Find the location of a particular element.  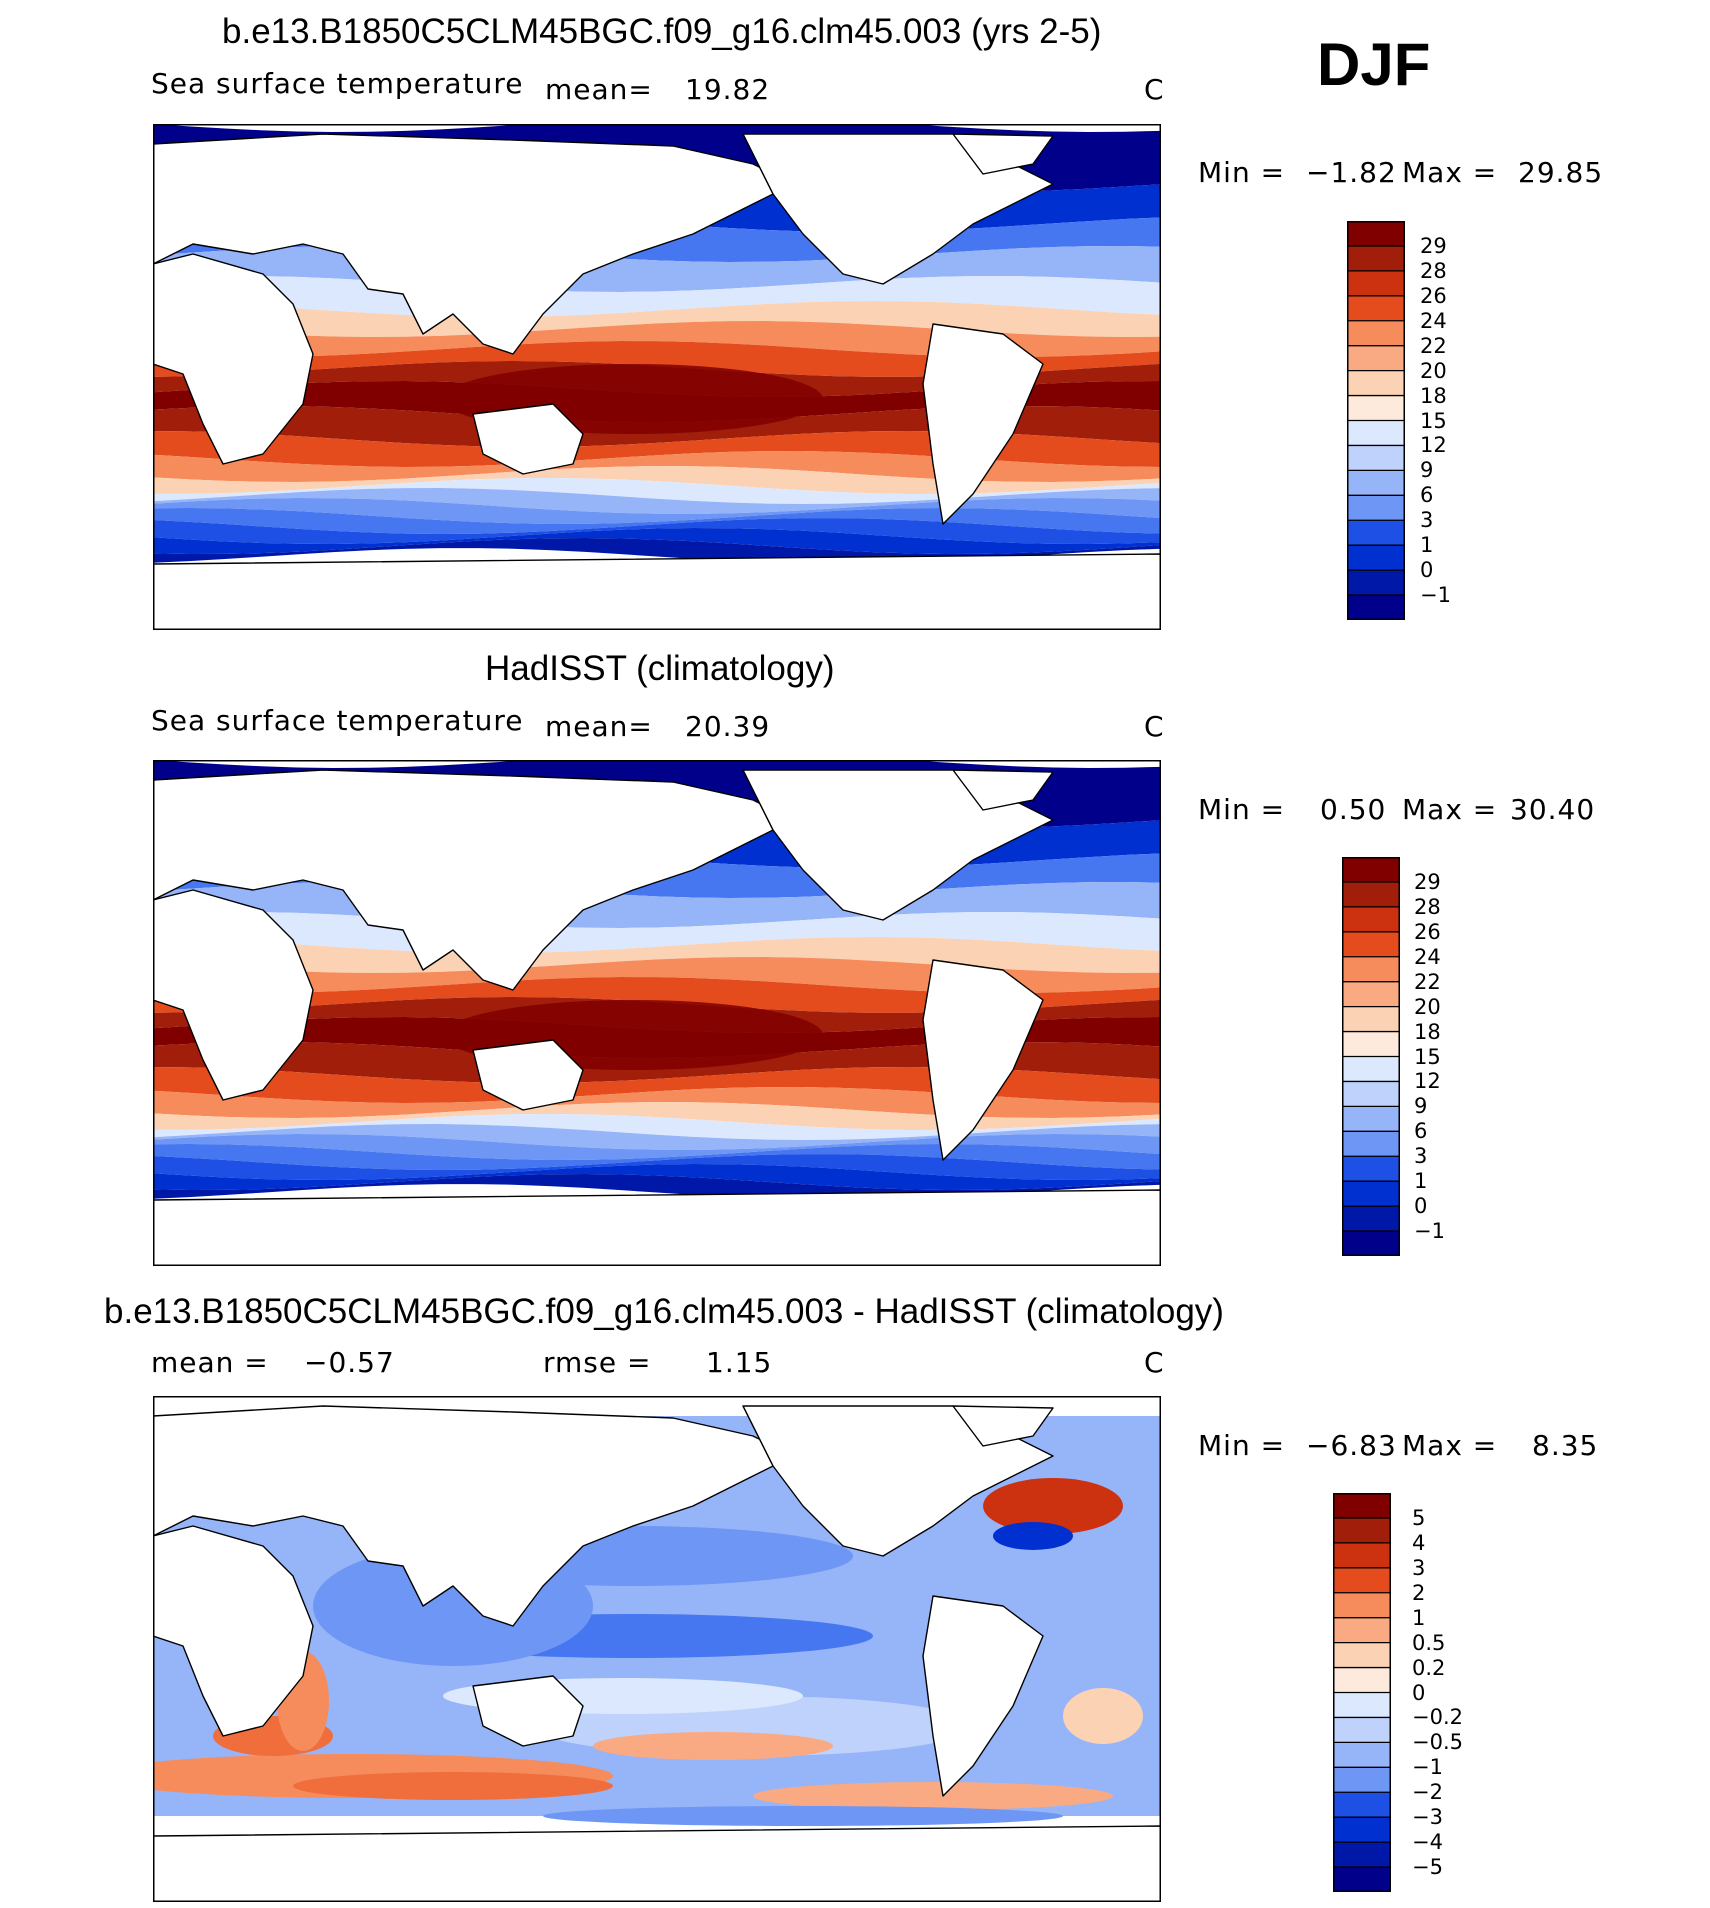

panel-1-mean-label: mean= is located at coordinates (599, 89).